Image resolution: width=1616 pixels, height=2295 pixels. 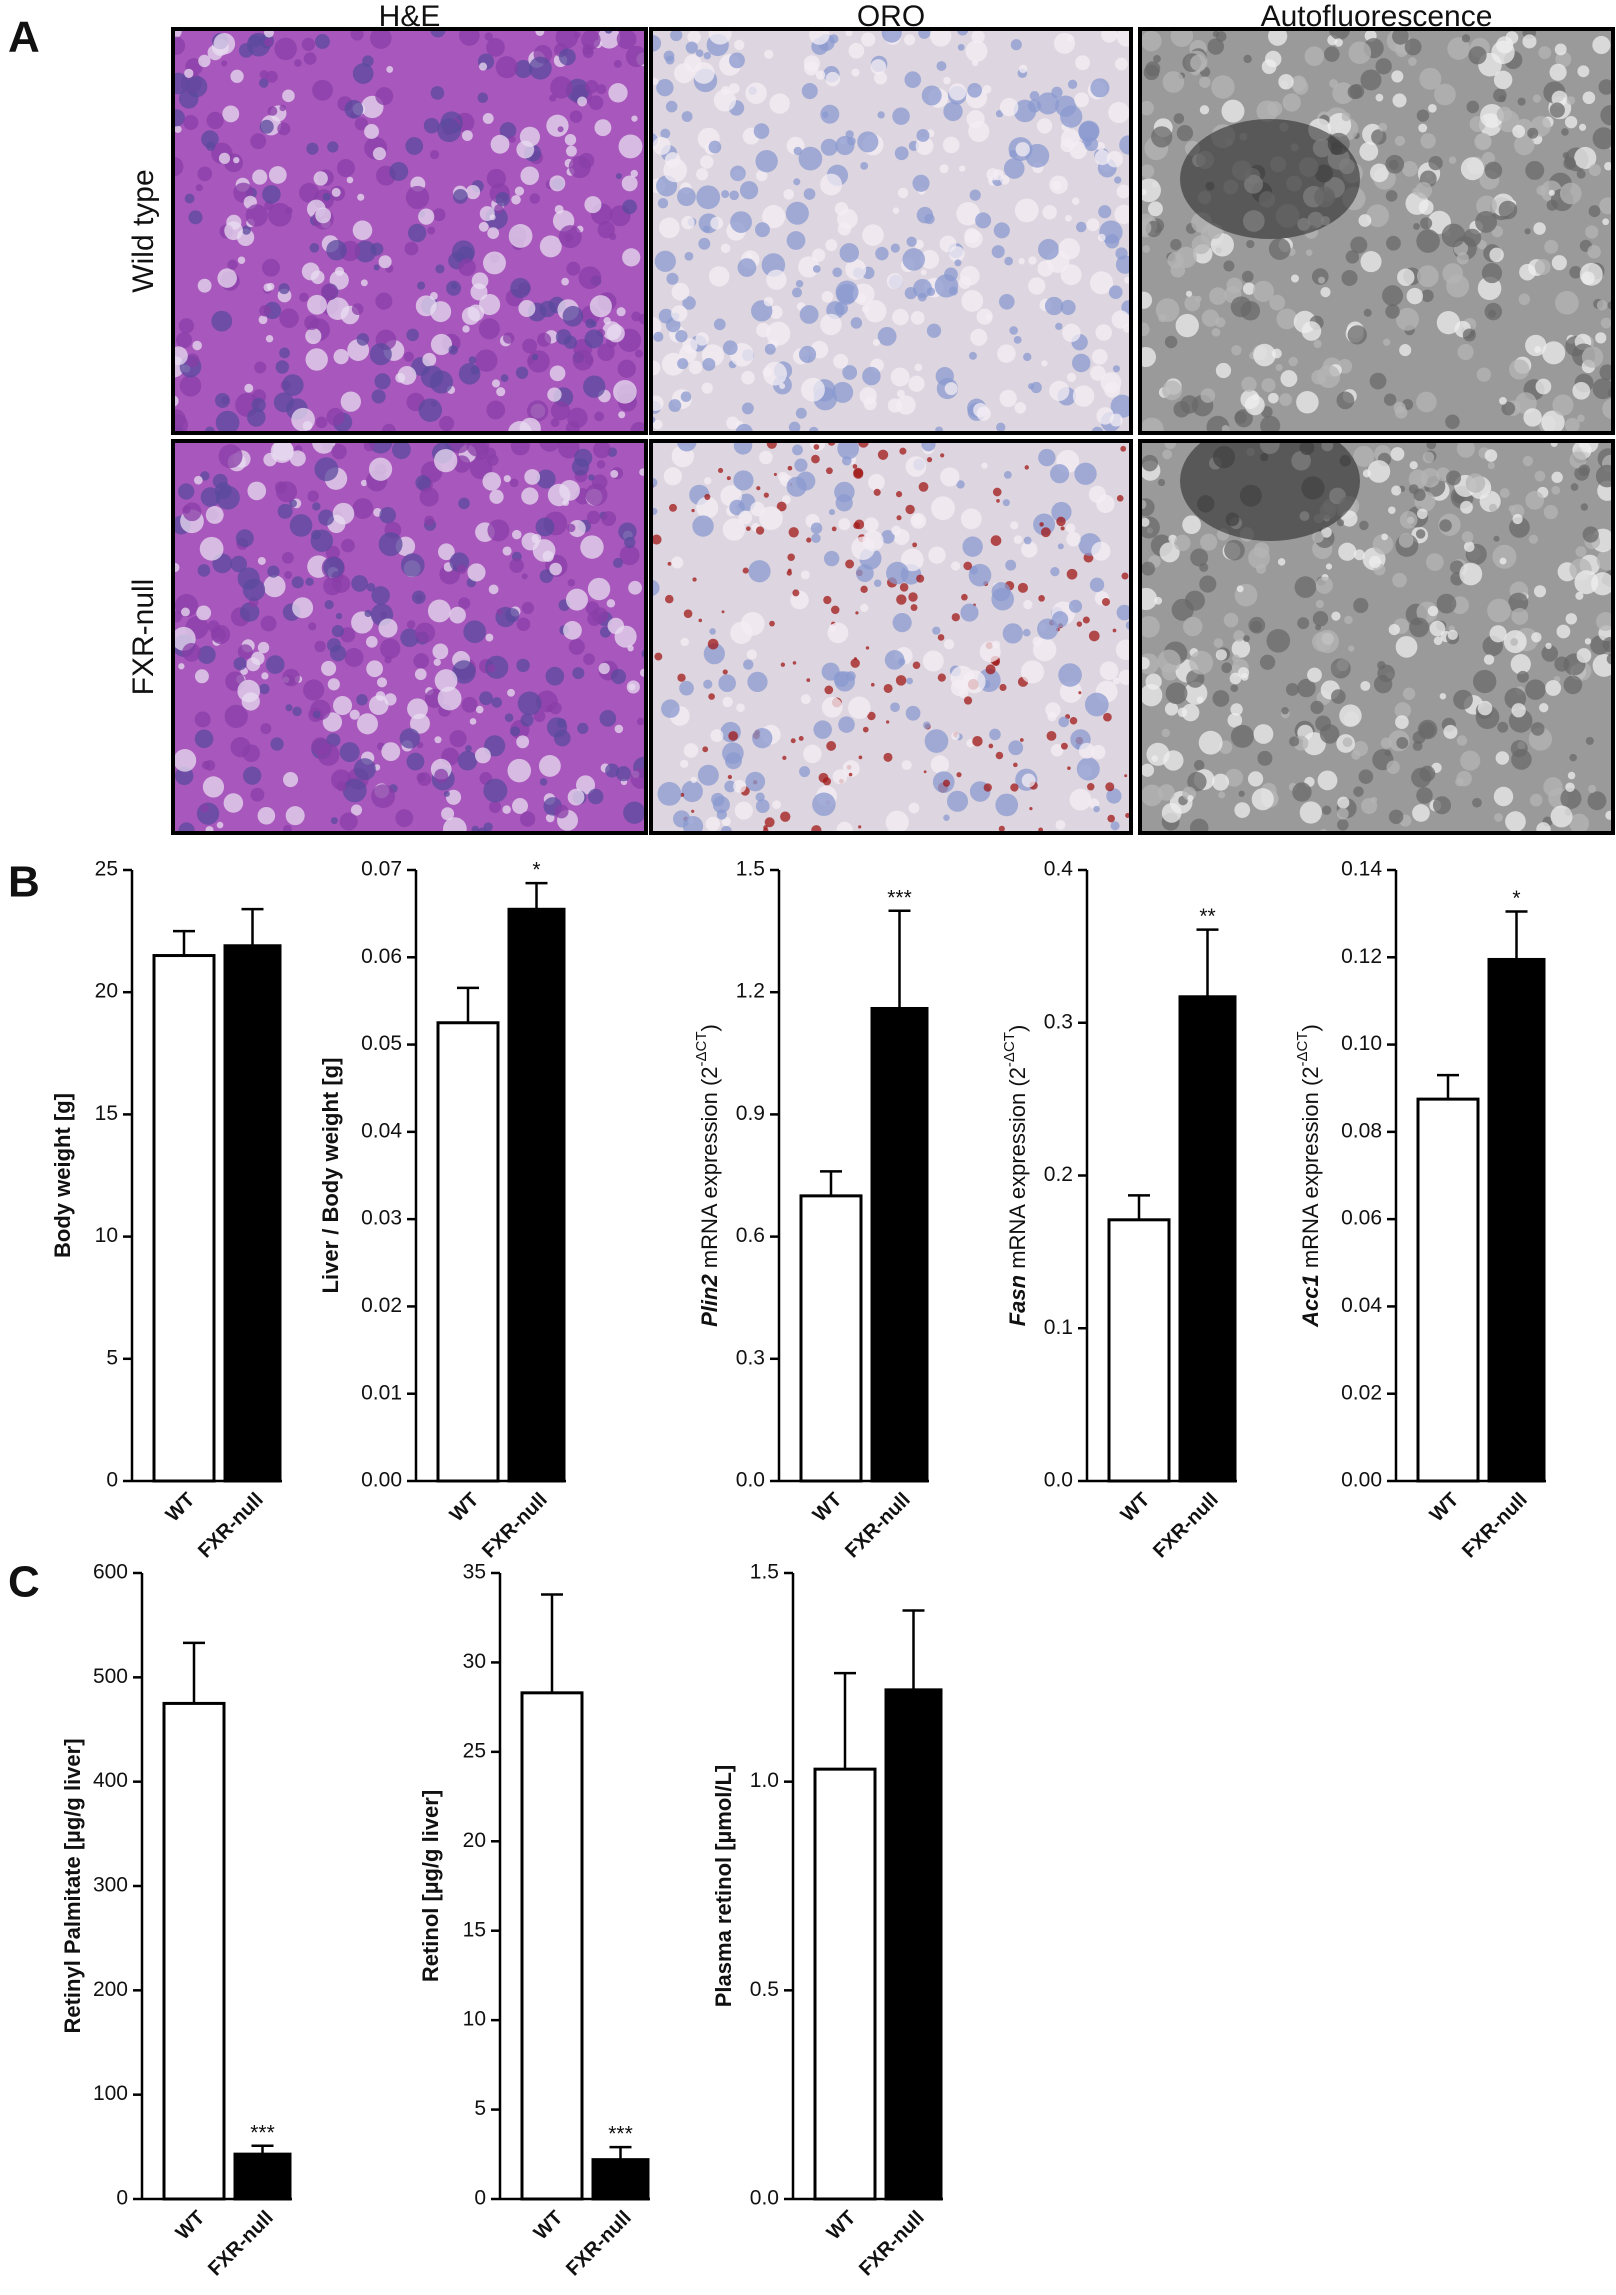 What do you see at coordinates (709, 1027) in the screenshot?
I see `y-axis-label-part: )` at bounding box center [709, 1027].